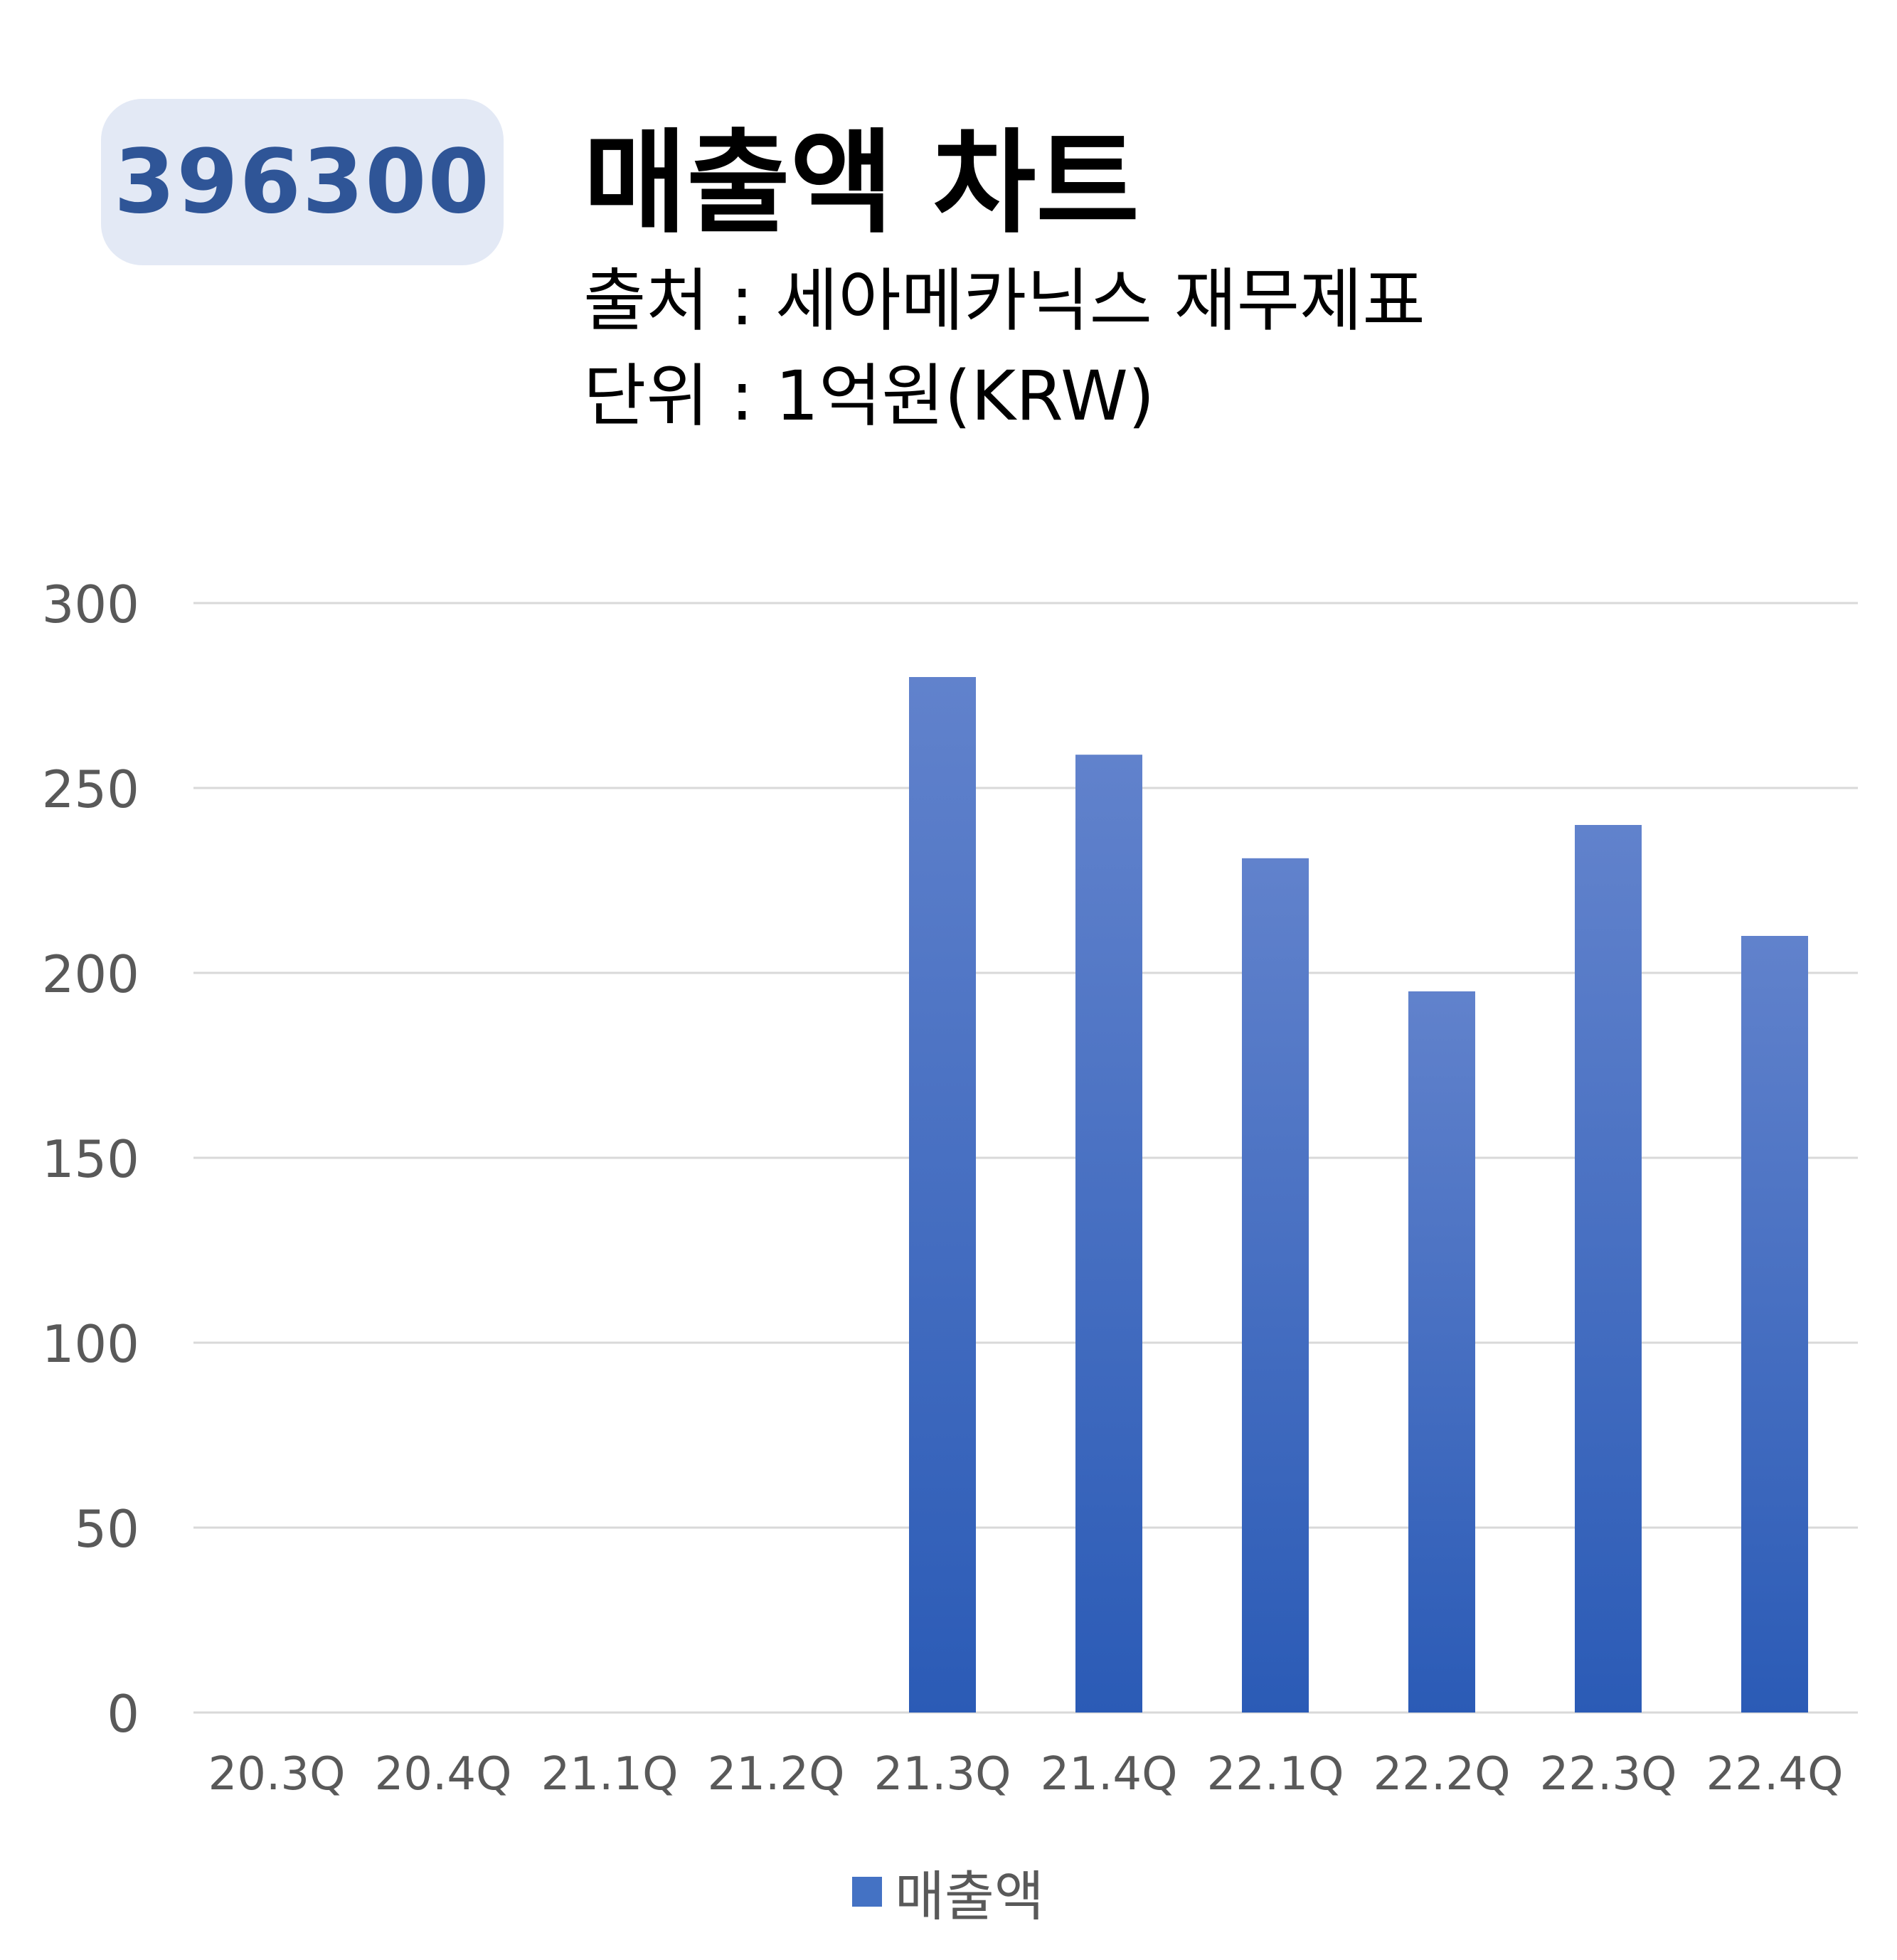 Image resolution: width=1897 pixels, height=1960 pixels. Describe the element at coordinates (1609, 1774) in the screenshot. I see `x-tick-label: 22.3Q` at that location.